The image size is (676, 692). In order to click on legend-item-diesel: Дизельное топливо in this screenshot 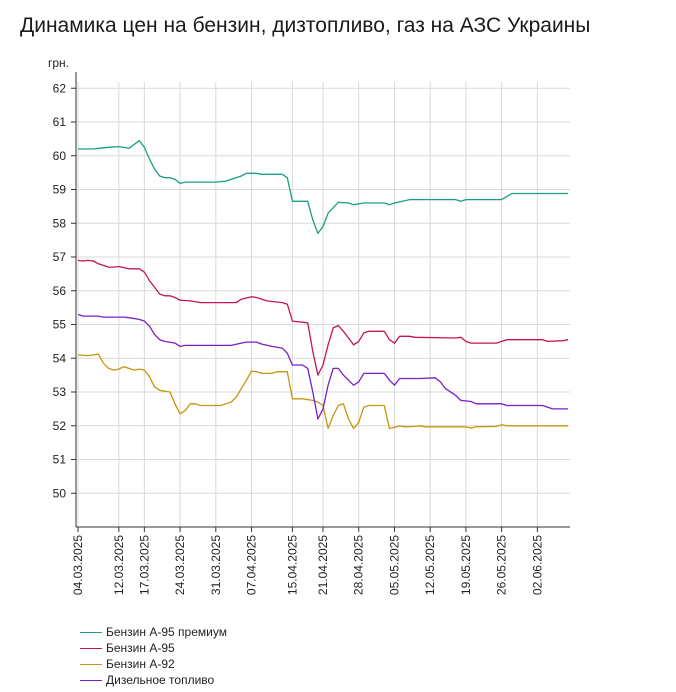, I will do `click(153, 680)`.